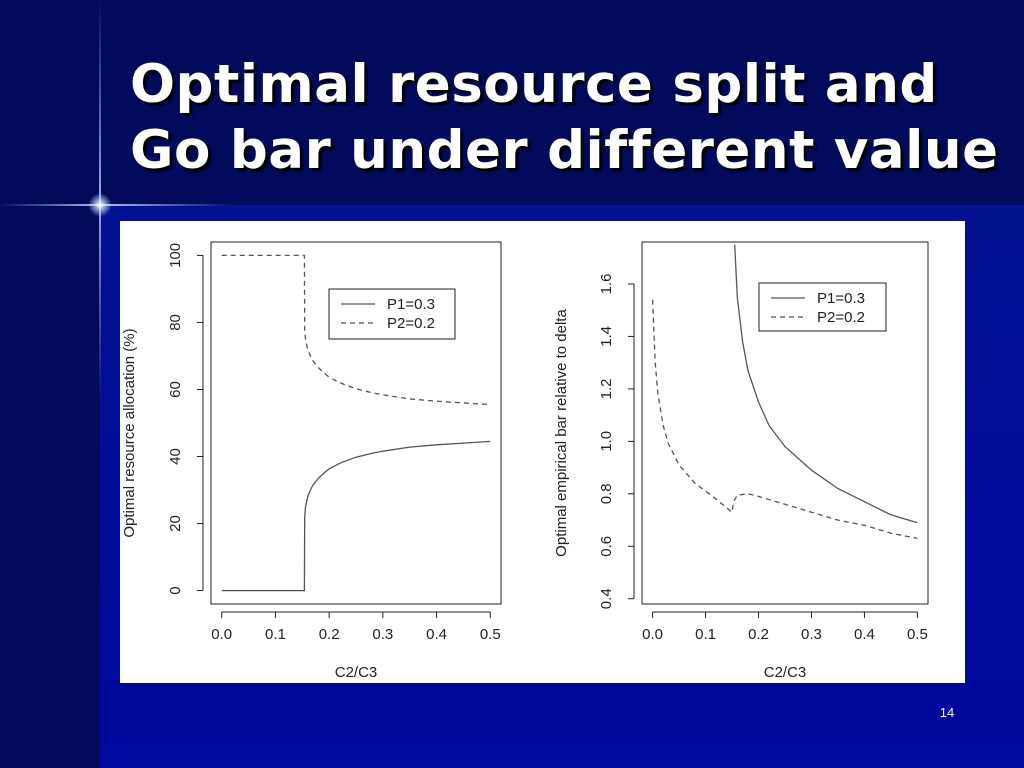 This screenshot has width=1024, height=768. I want to click on chart-1-legend-label-1: P1=0.3, so click(411, 304).